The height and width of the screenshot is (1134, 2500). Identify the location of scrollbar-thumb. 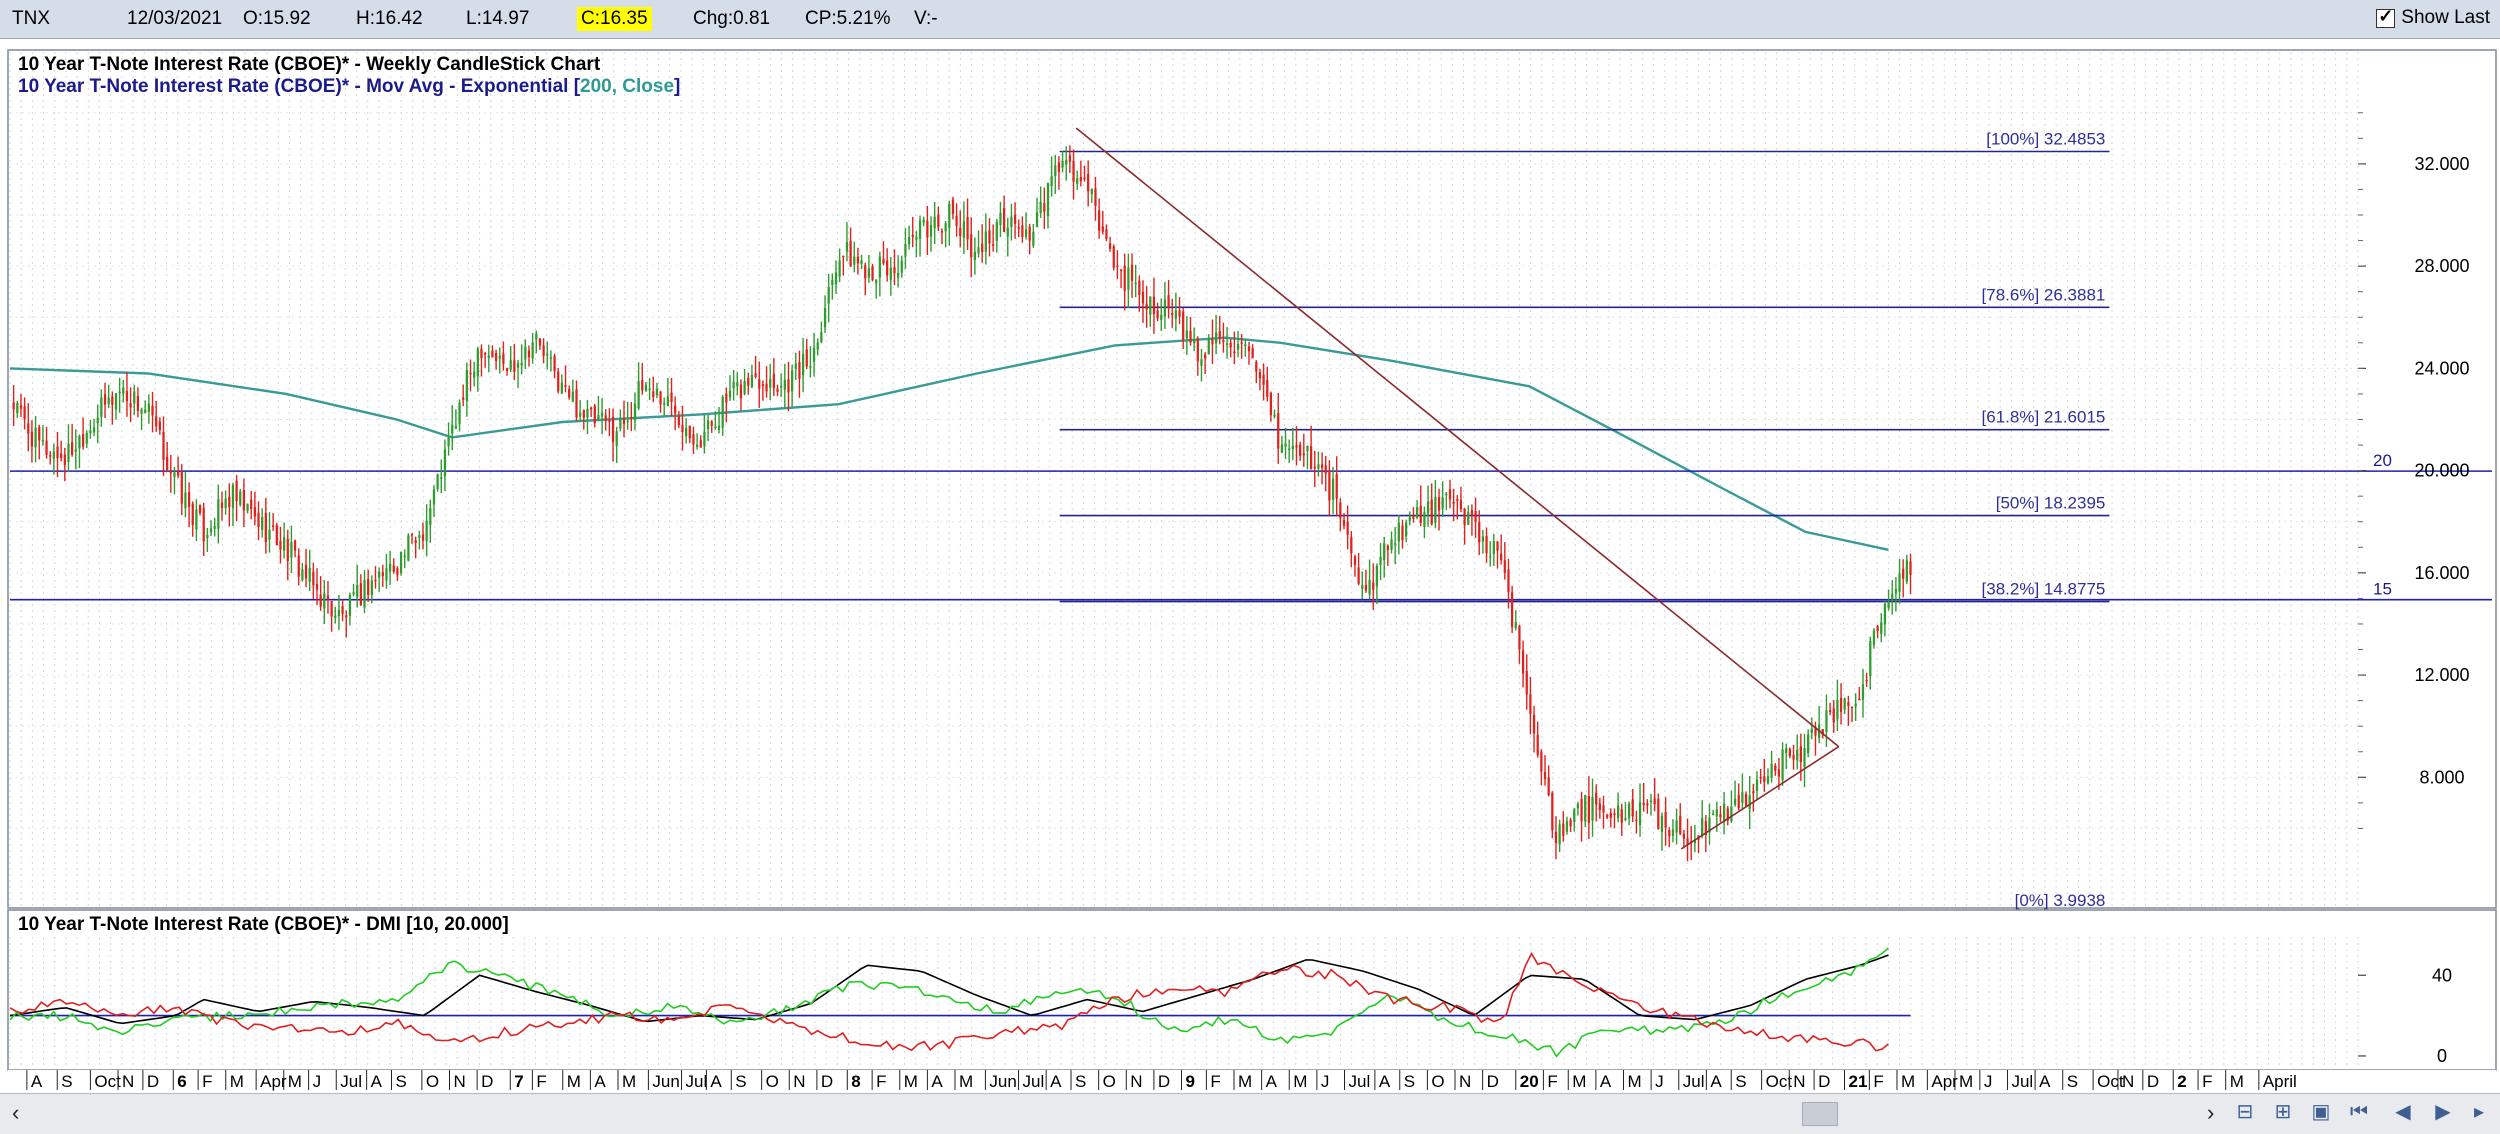
(1820, 1114).